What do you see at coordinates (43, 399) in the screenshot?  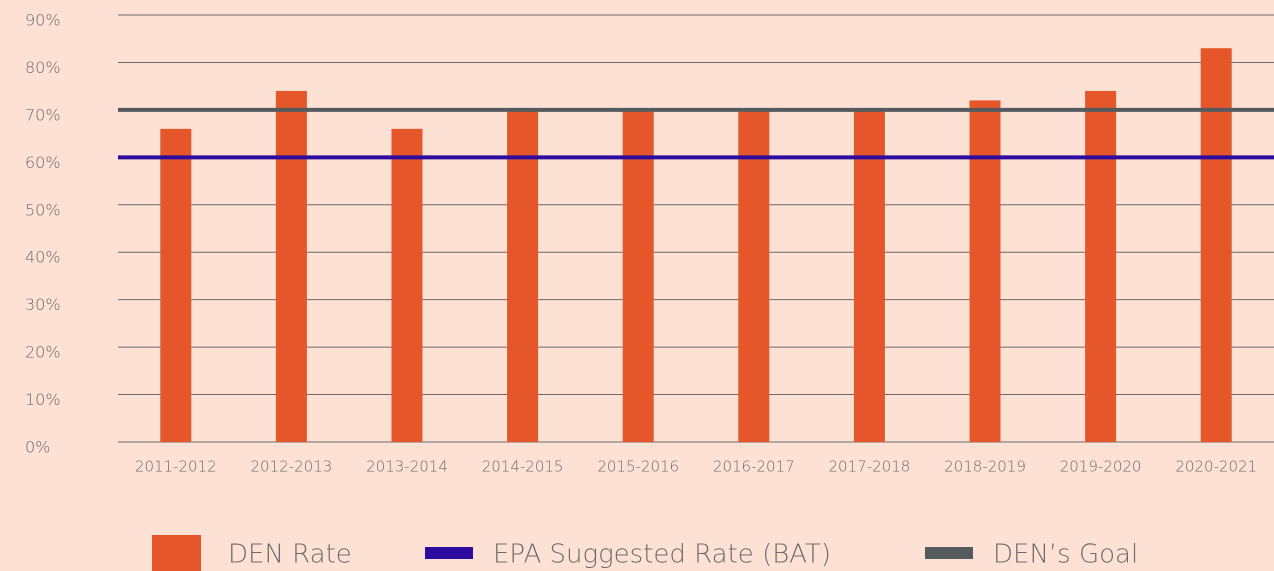 I see `y-tick-label: 10%` at bounding box center [43, 399].